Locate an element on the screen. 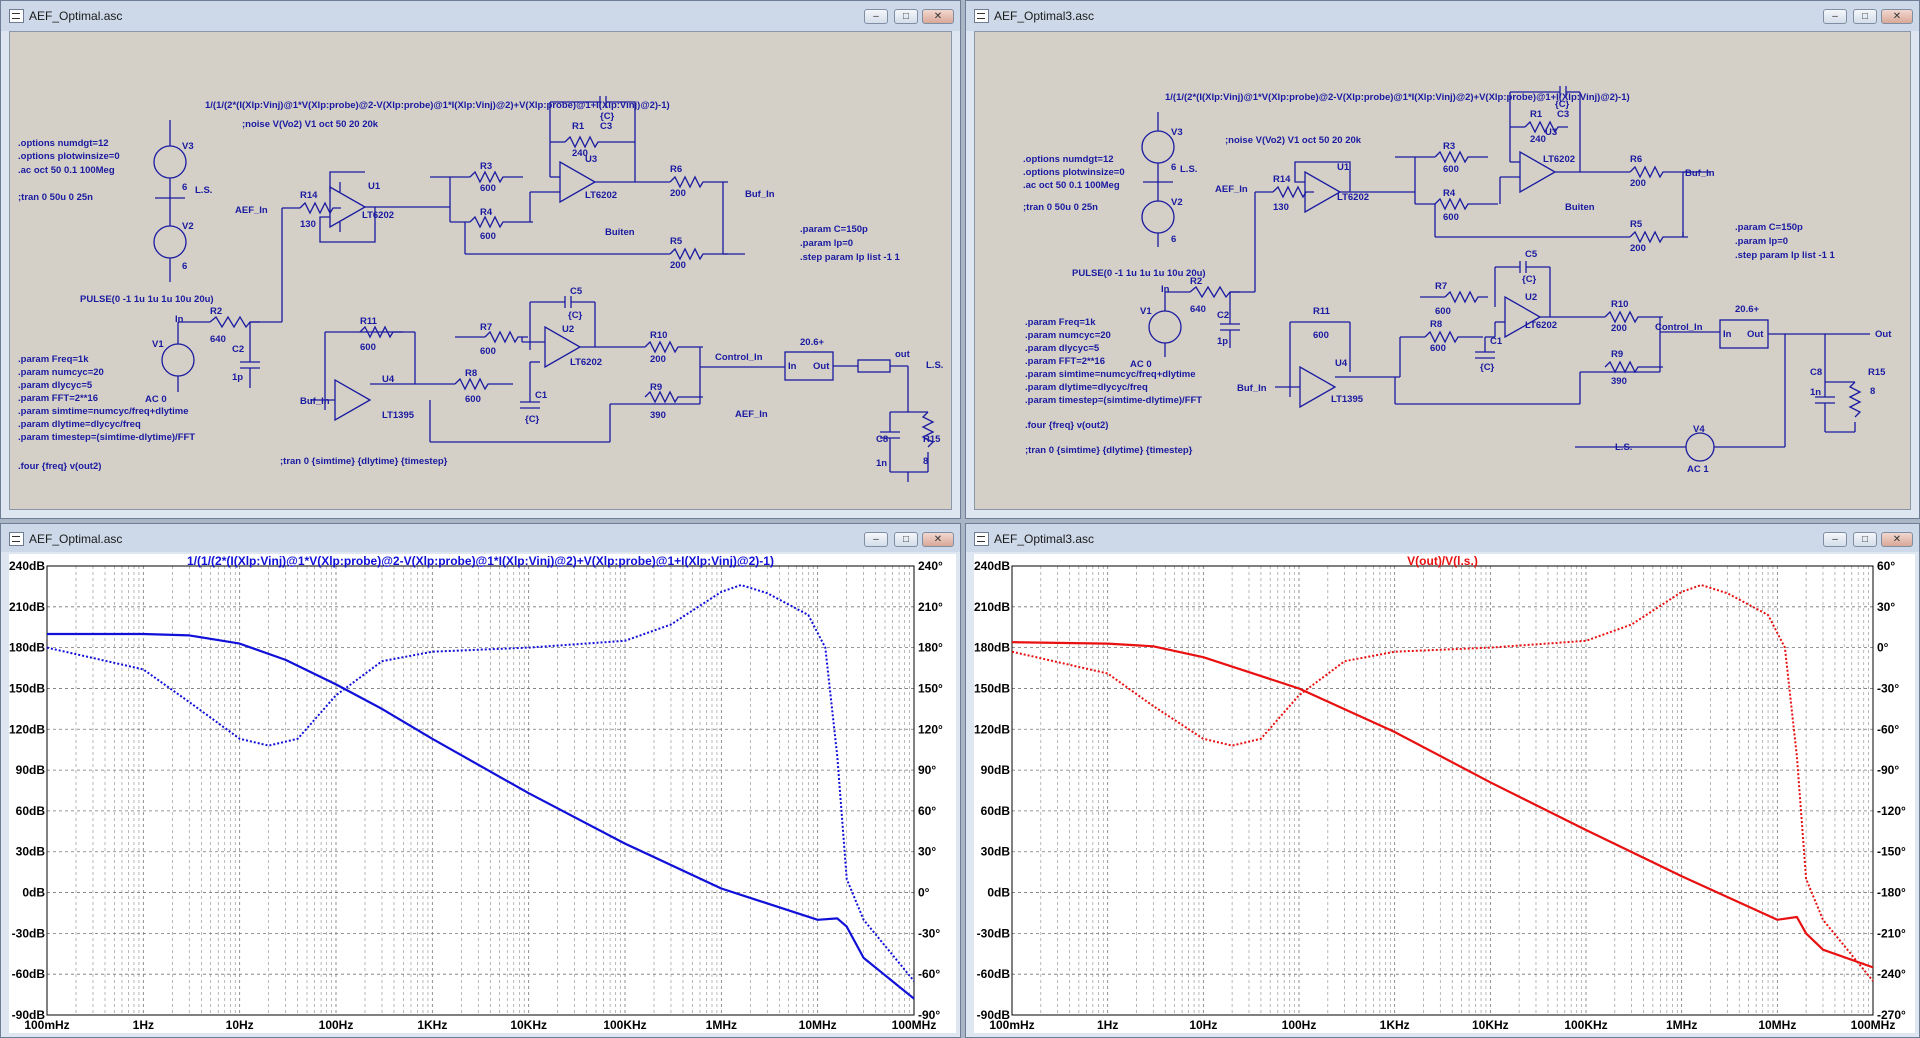  option-line: .options numdgt=12 is located at coordinates (1068, 159).